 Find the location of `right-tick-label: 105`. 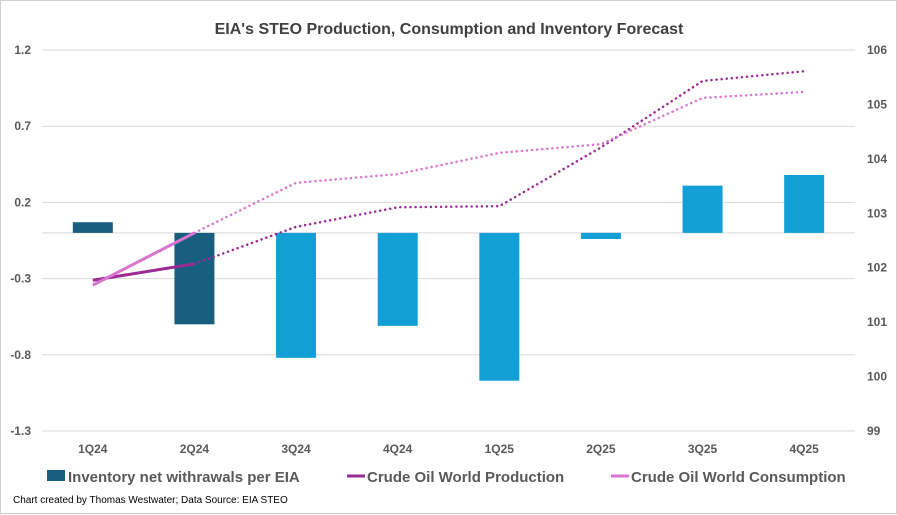

right-tick-label: 105 is located at coordinates (877, 104).